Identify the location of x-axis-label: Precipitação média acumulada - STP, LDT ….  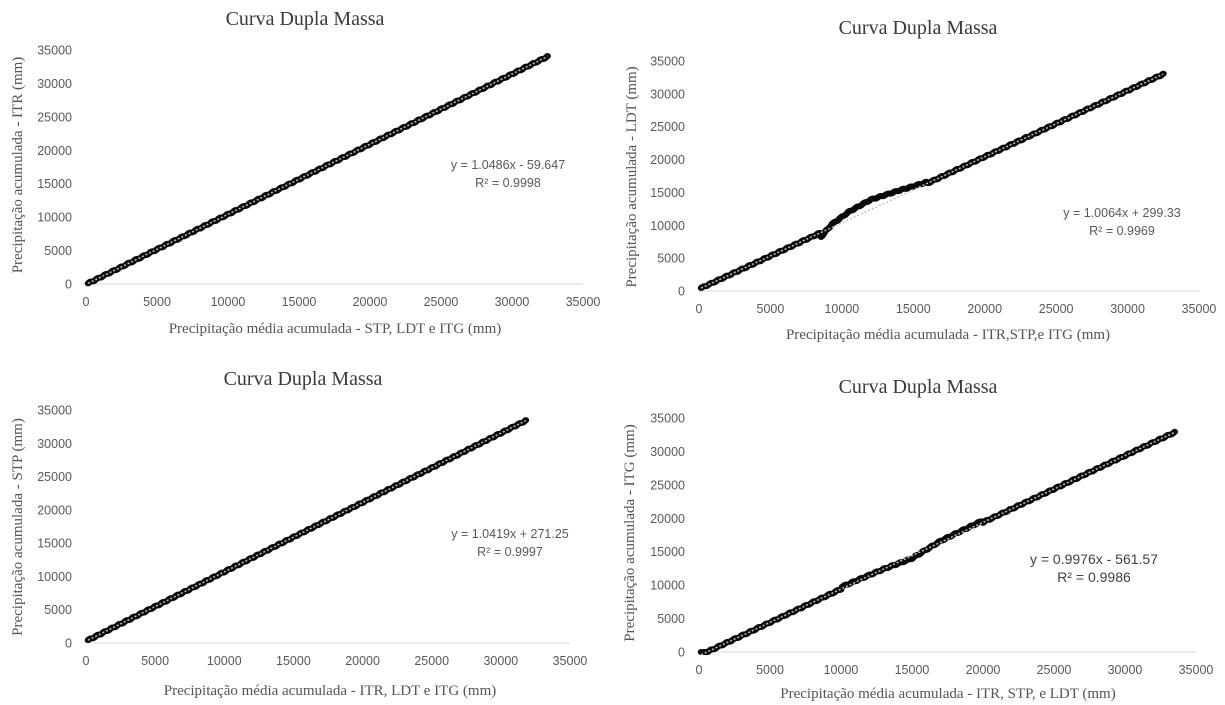
(335, 329).